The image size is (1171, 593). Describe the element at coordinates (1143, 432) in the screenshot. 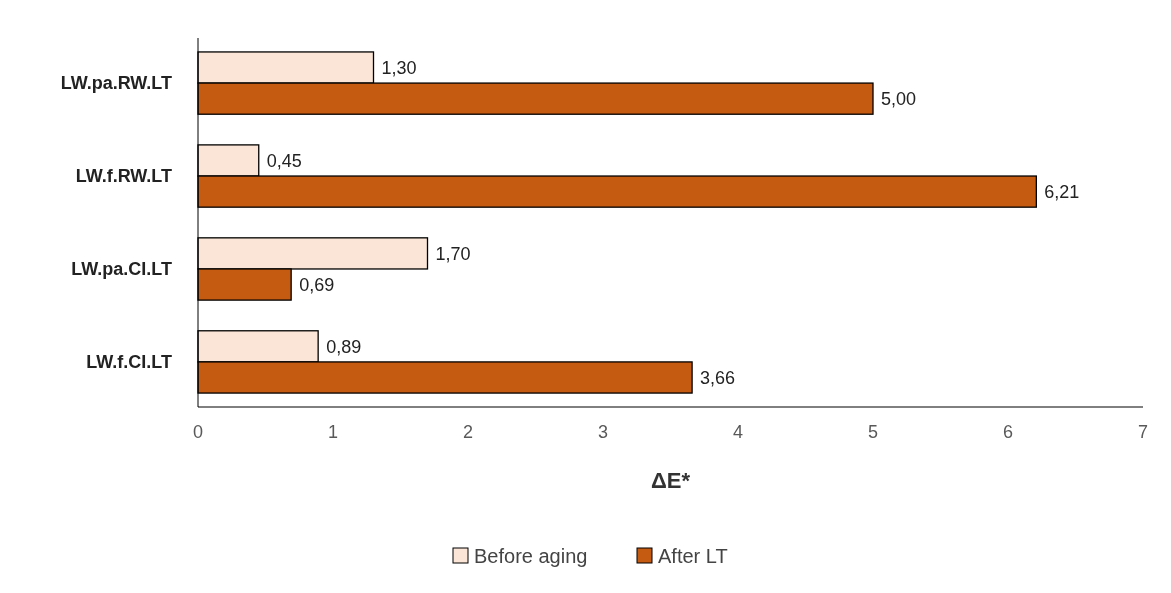

I see `x-tick-label: 7` at that location.